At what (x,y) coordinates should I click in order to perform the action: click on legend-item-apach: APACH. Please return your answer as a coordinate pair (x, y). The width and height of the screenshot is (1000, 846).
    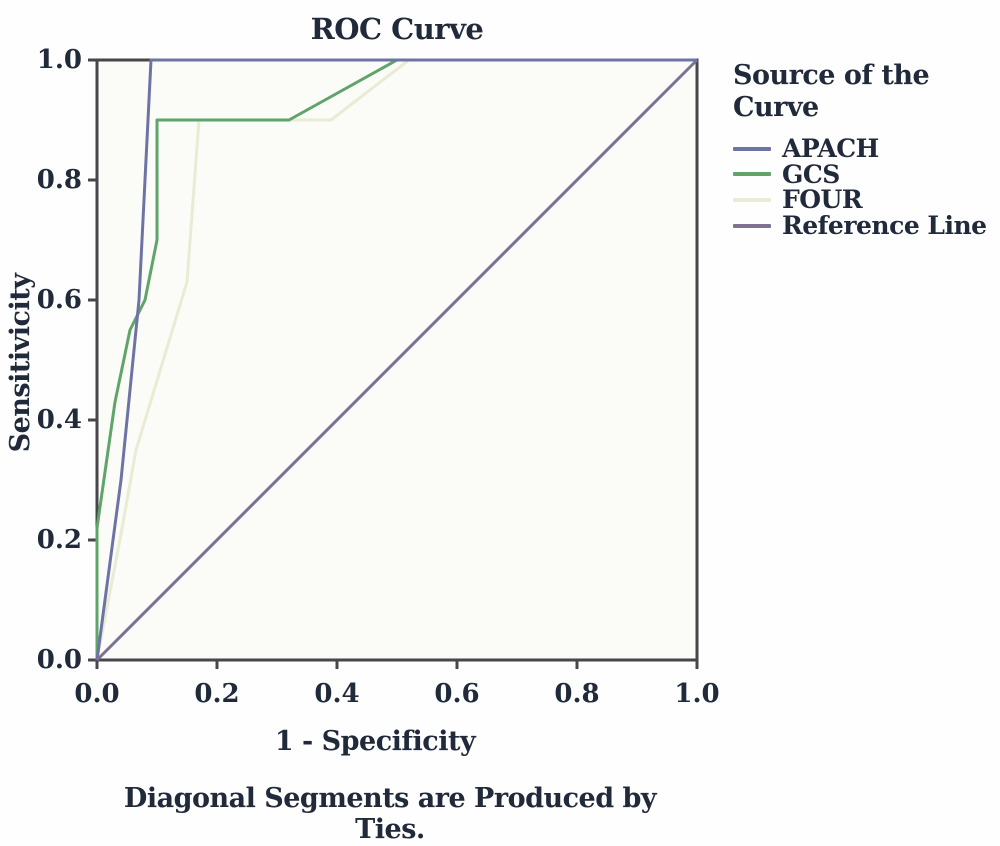
    Looking at the image, I should click on (864, 149).